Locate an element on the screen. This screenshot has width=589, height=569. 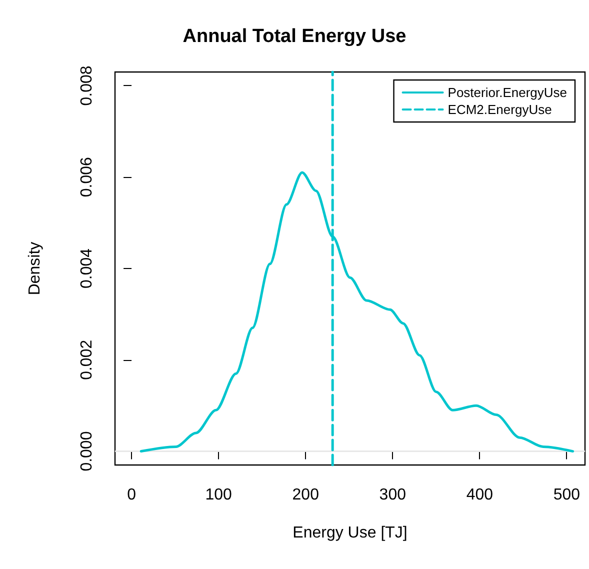
x-tick-label: 0 is located at coordinates (131, 495).